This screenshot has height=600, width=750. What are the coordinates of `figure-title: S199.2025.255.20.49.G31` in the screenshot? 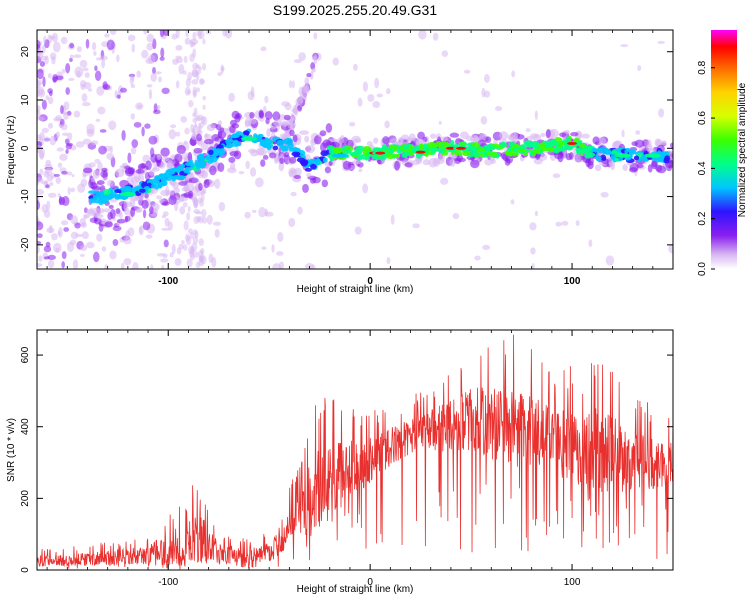 It's located at (355, 10).